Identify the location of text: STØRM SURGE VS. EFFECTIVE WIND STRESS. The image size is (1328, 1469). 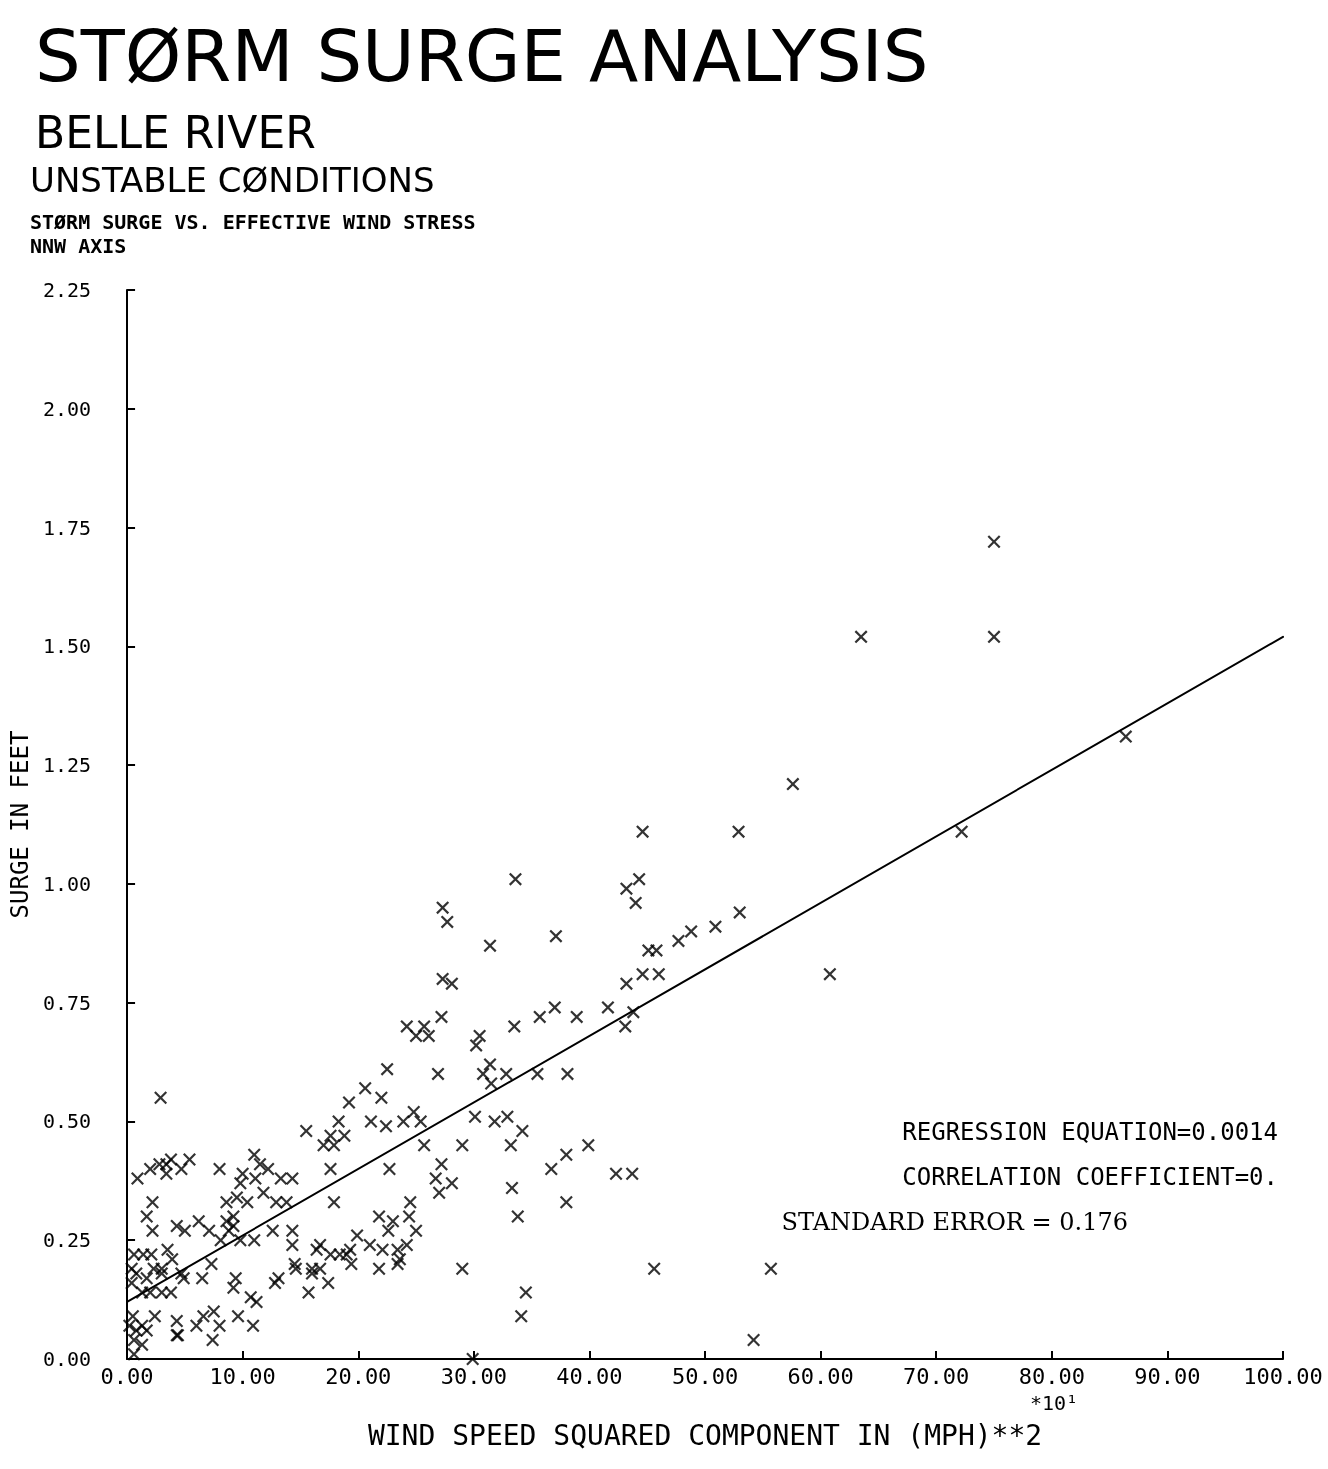
(253, 222).